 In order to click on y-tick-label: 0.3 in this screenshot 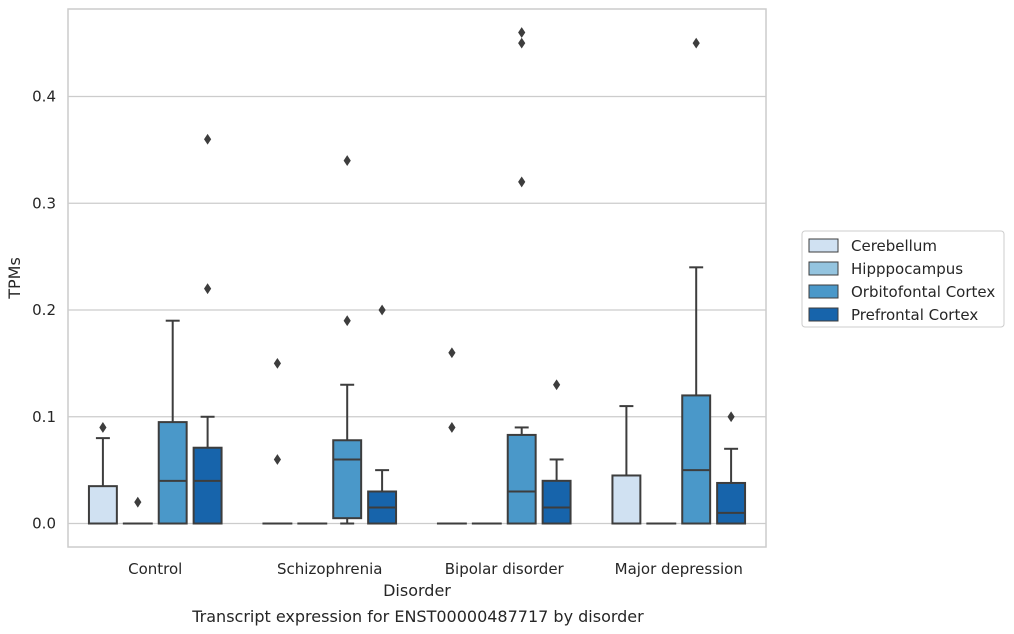, I will do `click(44, 203)`.